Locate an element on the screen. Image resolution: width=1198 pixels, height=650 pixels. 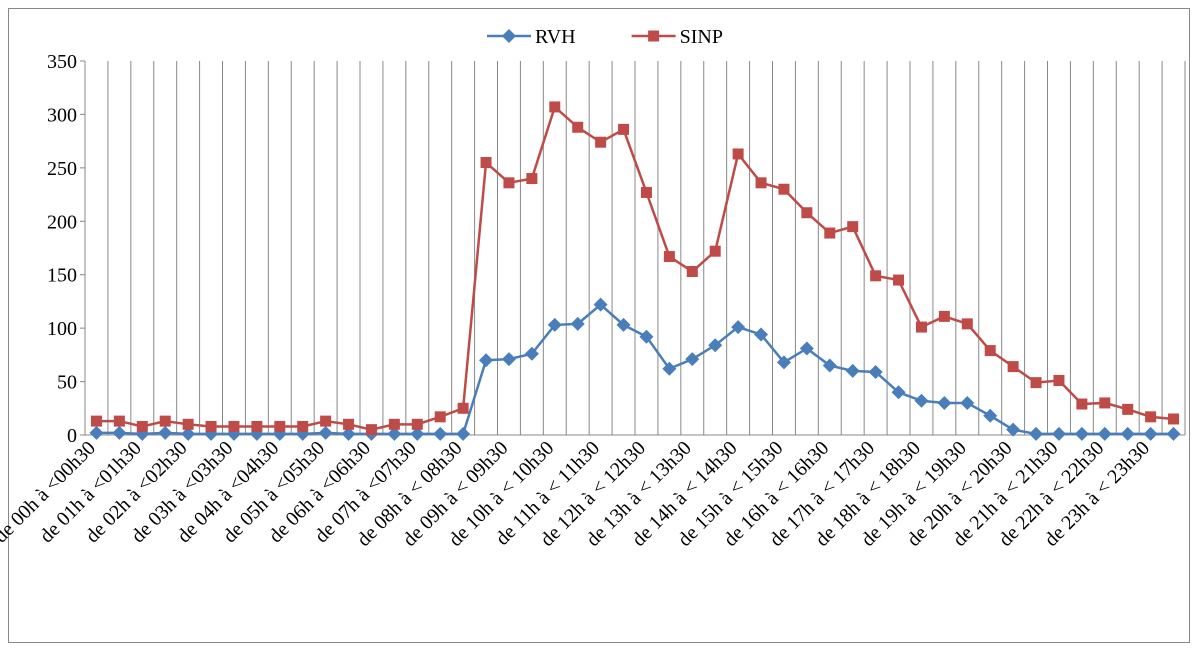
y-tick-label: 100 is located at coordinates (62, 329).